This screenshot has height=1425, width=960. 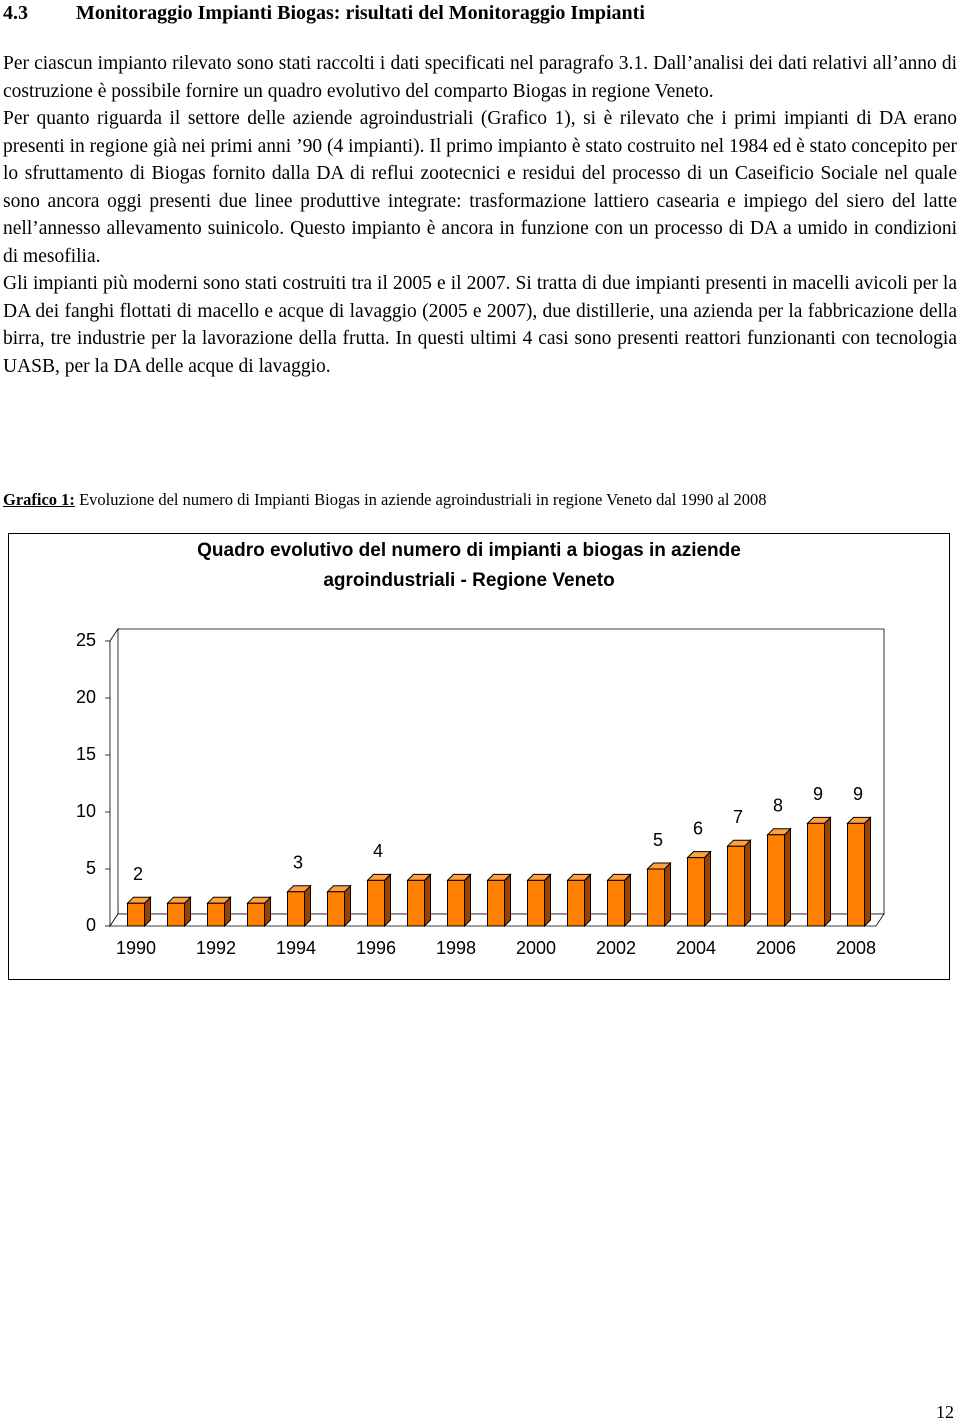 I want to click on data-label: 3, so click(x=298, y=863).